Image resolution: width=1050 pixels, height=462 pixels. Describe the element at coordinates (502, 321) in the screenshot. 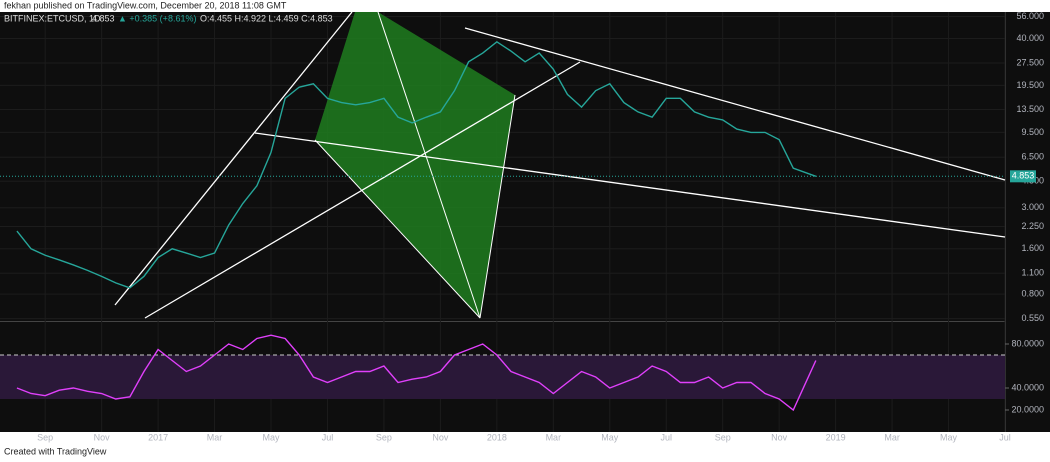

I see `pane-separator` at that location.